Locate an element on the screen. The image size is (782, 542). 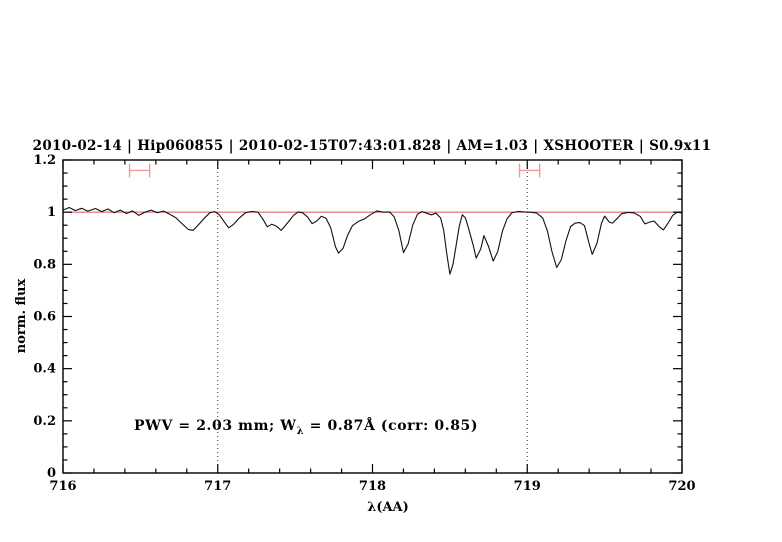
pwv-annotation: PWV = 2.03 mm; Wλ = 0.87Å (corr: 0.85) is located at coordinates (306, 426).